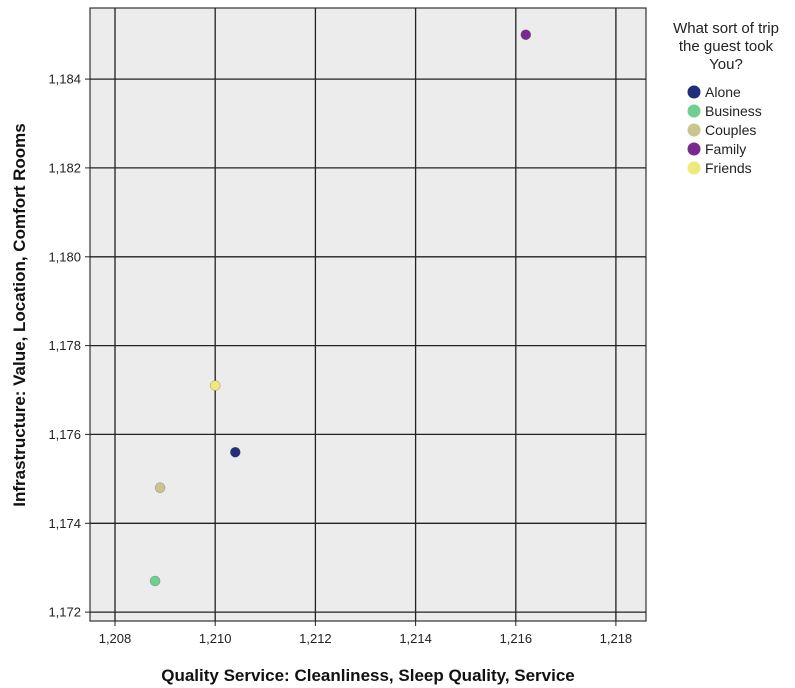  What do you see at coordinates (694, 149) in the screenshot?
I see `legend-marker-family` at bounding box center [694, 149].